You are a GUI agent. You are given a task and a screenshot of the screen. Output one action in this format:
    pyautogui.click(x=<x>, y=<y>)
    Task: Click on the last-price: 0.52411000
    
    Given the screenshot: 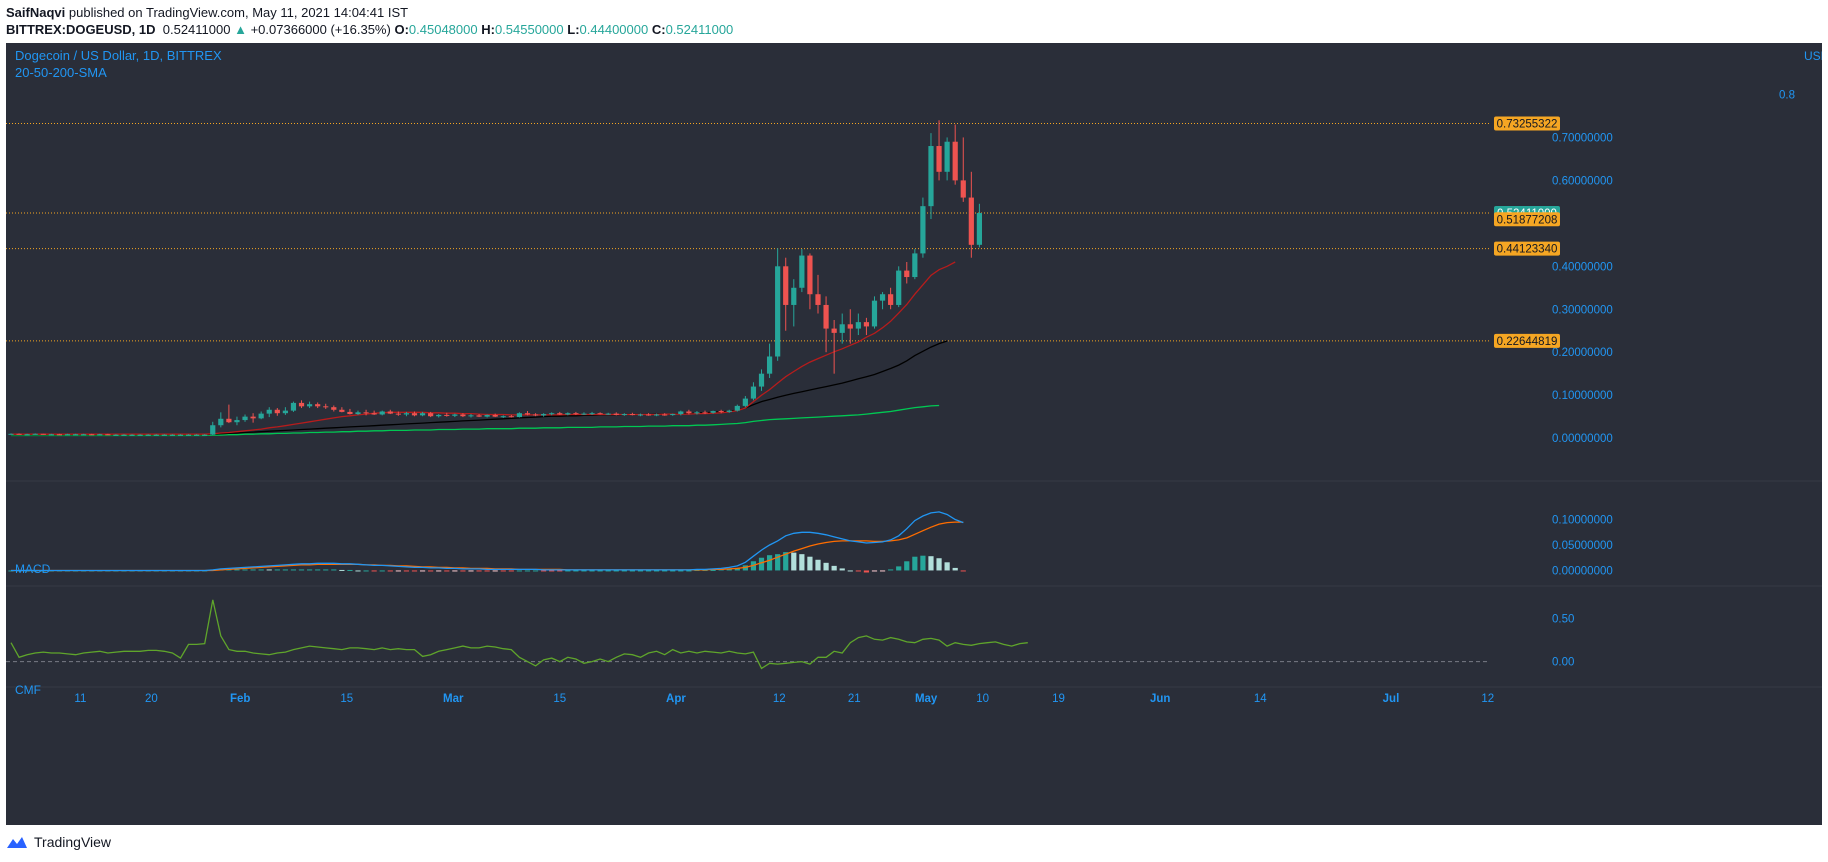 What is the action you would take?
    pyautogui.click(x=196, y=29)
    